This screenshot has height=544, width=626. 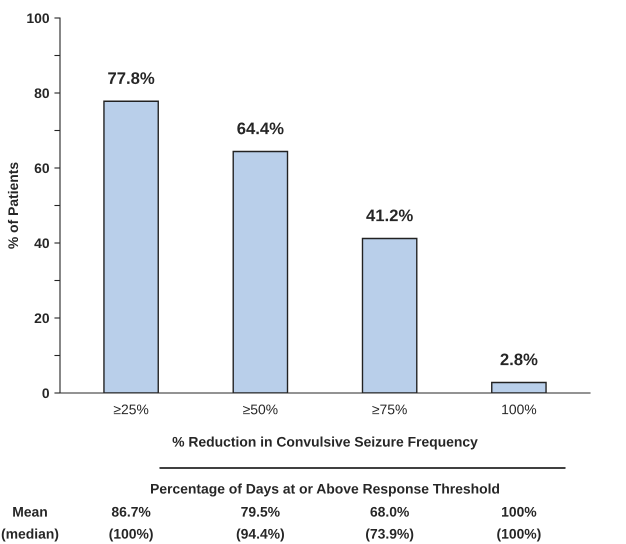 I want to click on y-tick-label: 80, so click(x=42, y=93).